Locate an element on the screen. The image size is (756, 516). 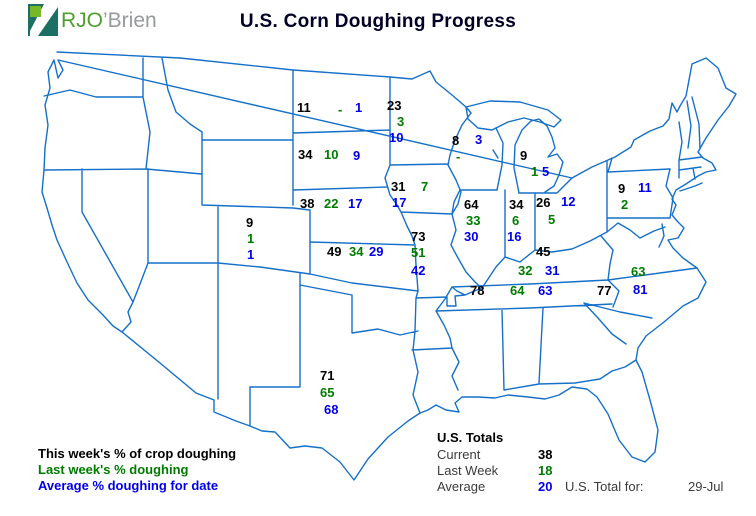
legend-current-label: This week's % of crop doughing is located at coordinates (137, 453).